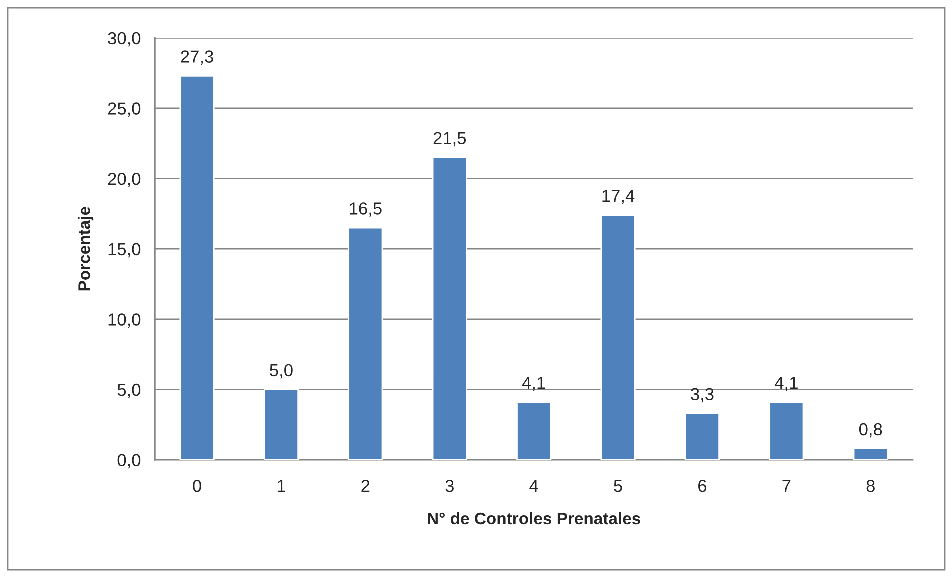 The width and height of the screenshot is (952, 578). I want to click on x-tick-label: 2, so click(366, 486).